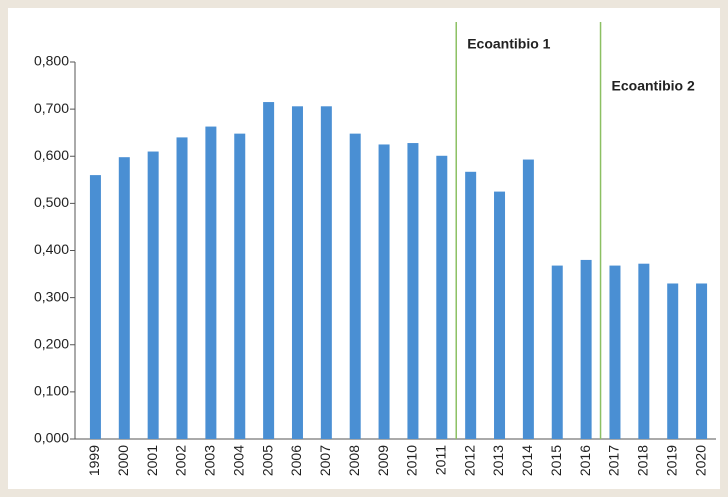 The height and width of the screenshot is (497, 728). What do you see at coordinates (671, 460) in the screenshot?
I see `x-tick-label: 2019` at bounding box center [671, 460].